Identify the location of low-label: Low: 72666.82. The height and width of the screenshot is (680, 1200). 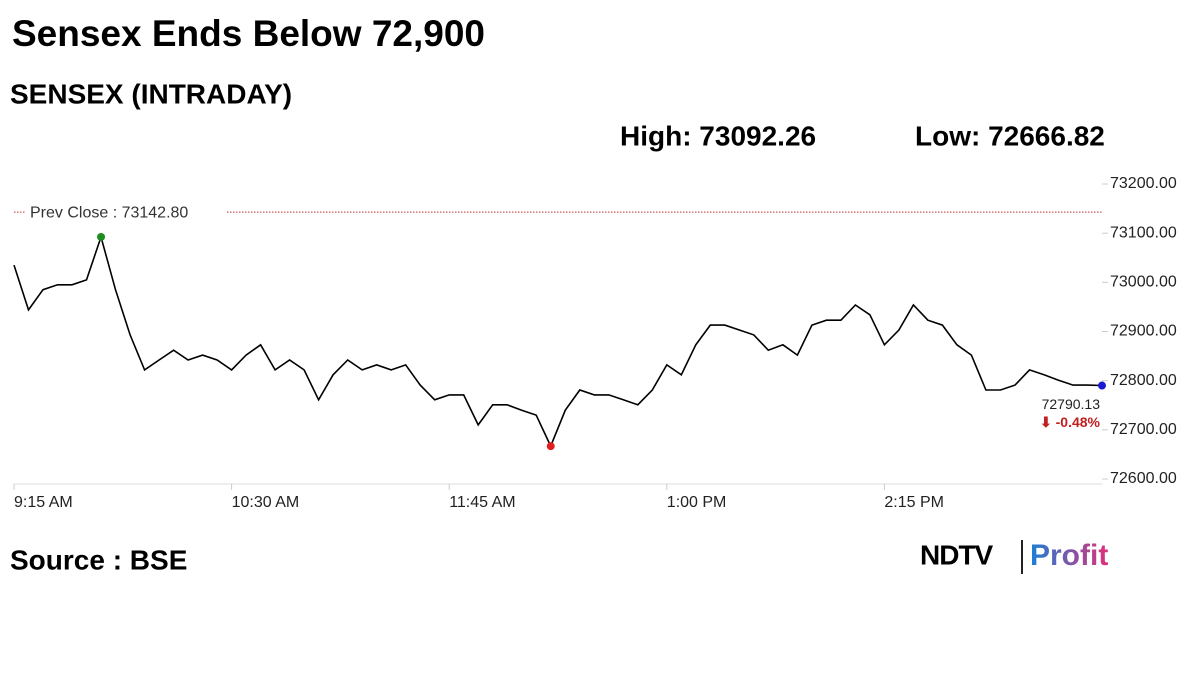
(1010, 135).